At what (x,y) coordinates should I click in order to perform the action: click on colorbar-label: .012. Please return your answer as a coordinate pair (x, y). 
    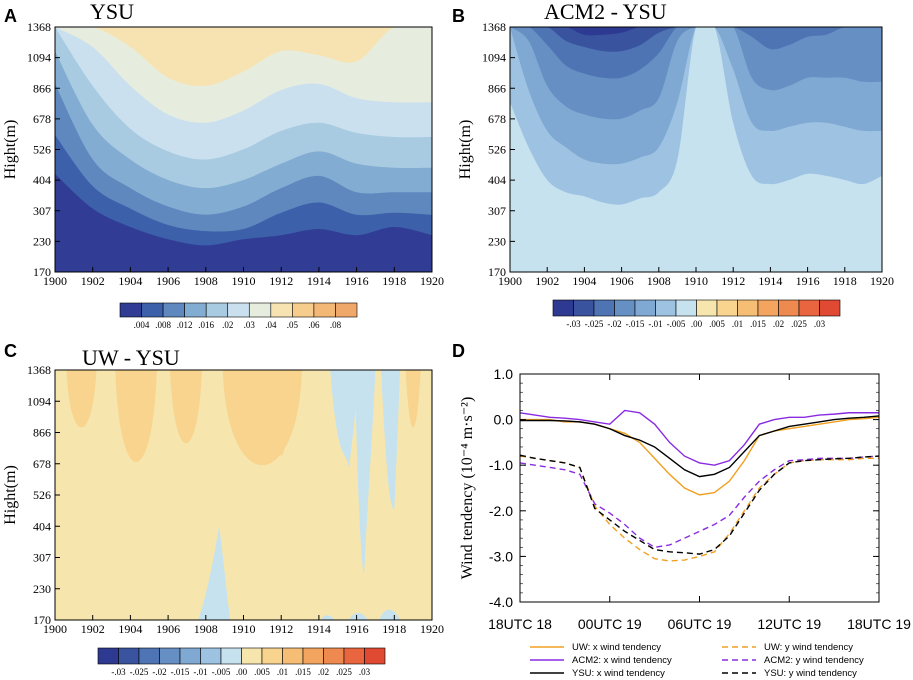
    Looking at the image, I should click on (185, 325).